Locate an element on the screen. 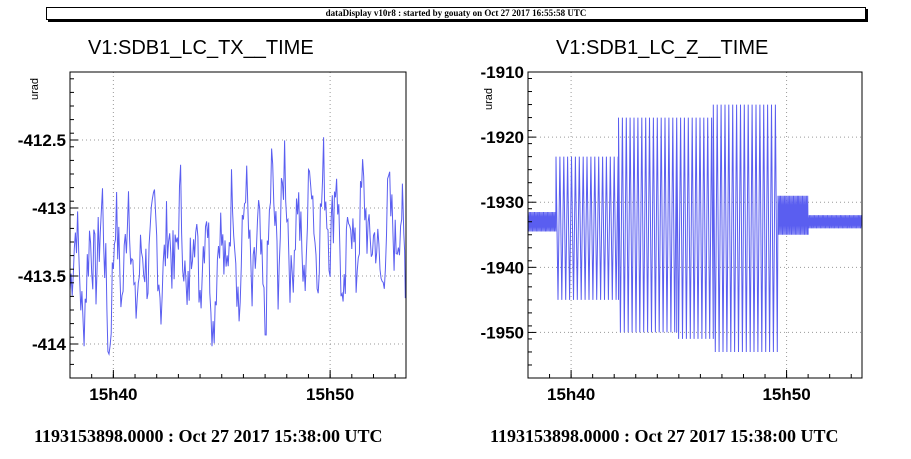 The image size is (911, 459). y-tick-label: -1950 is located at coordinates (502, 332).